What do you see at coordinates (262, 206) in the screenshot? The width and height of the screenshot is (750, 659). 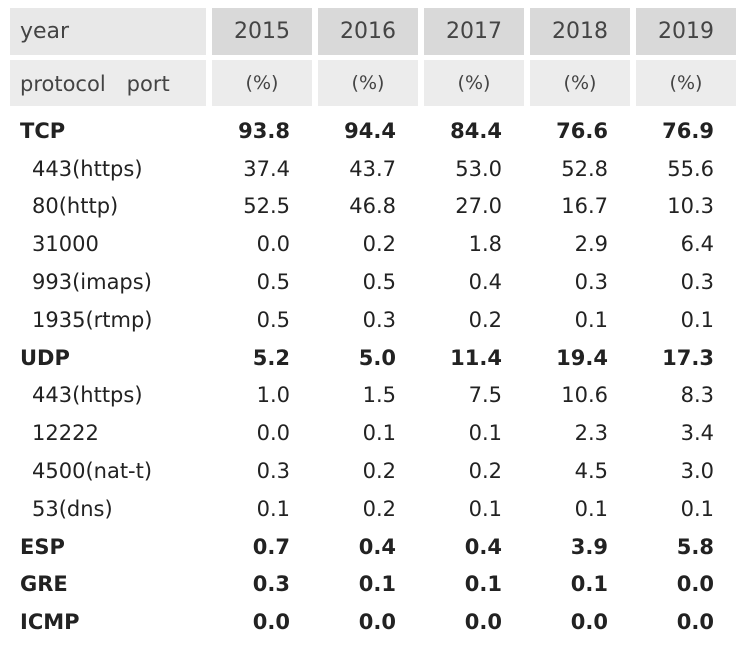 I see `port-value: 52.5` at bounding box center [262, 206].